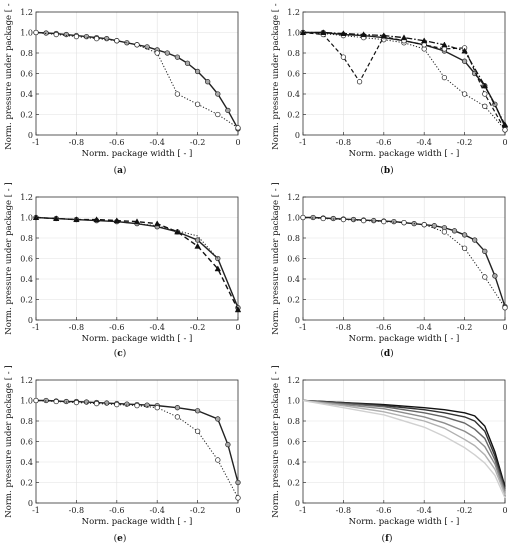 The width and height of the screenshot is (513, 550). I want to click on panel-label-letter: e, so click(120, 539).